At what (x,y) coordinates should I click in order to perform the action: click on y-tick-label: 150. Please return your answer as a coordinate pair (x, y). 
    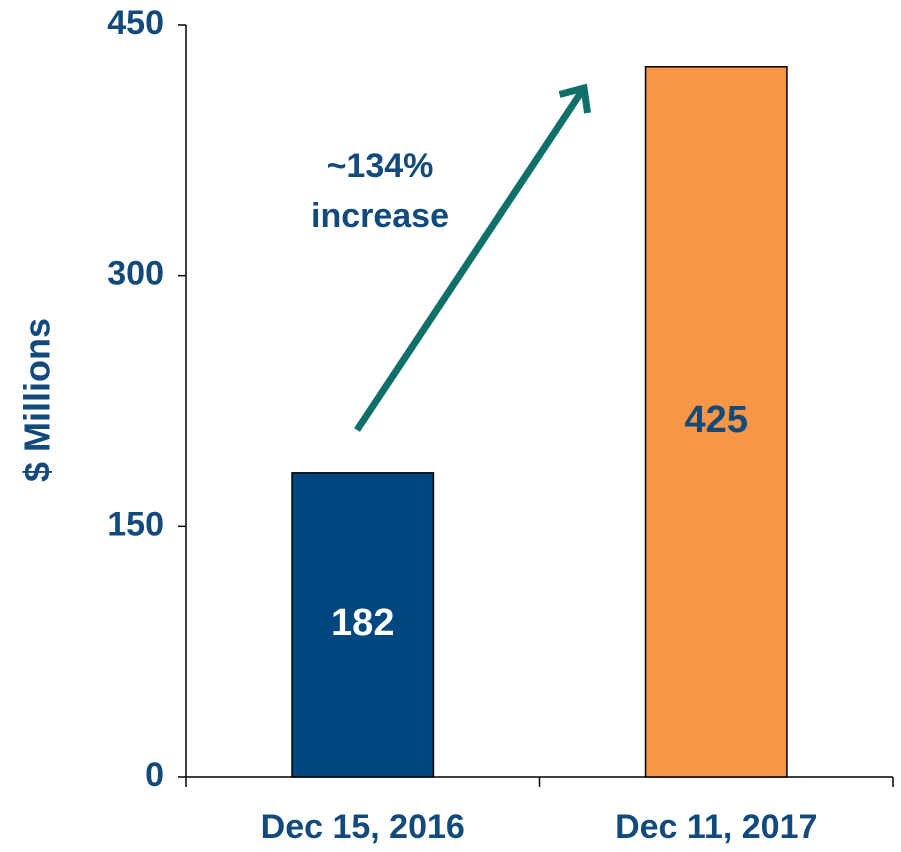
    Looking at the image, I should click on (135, 524).